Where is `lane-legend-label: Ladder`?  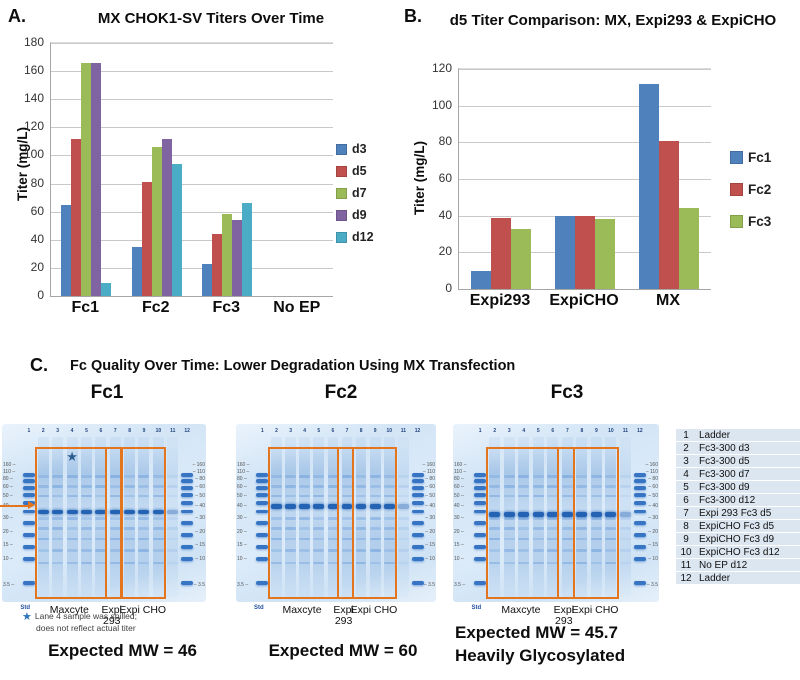 lane-legend-label: Ladder is located at coordinates (715, 435).